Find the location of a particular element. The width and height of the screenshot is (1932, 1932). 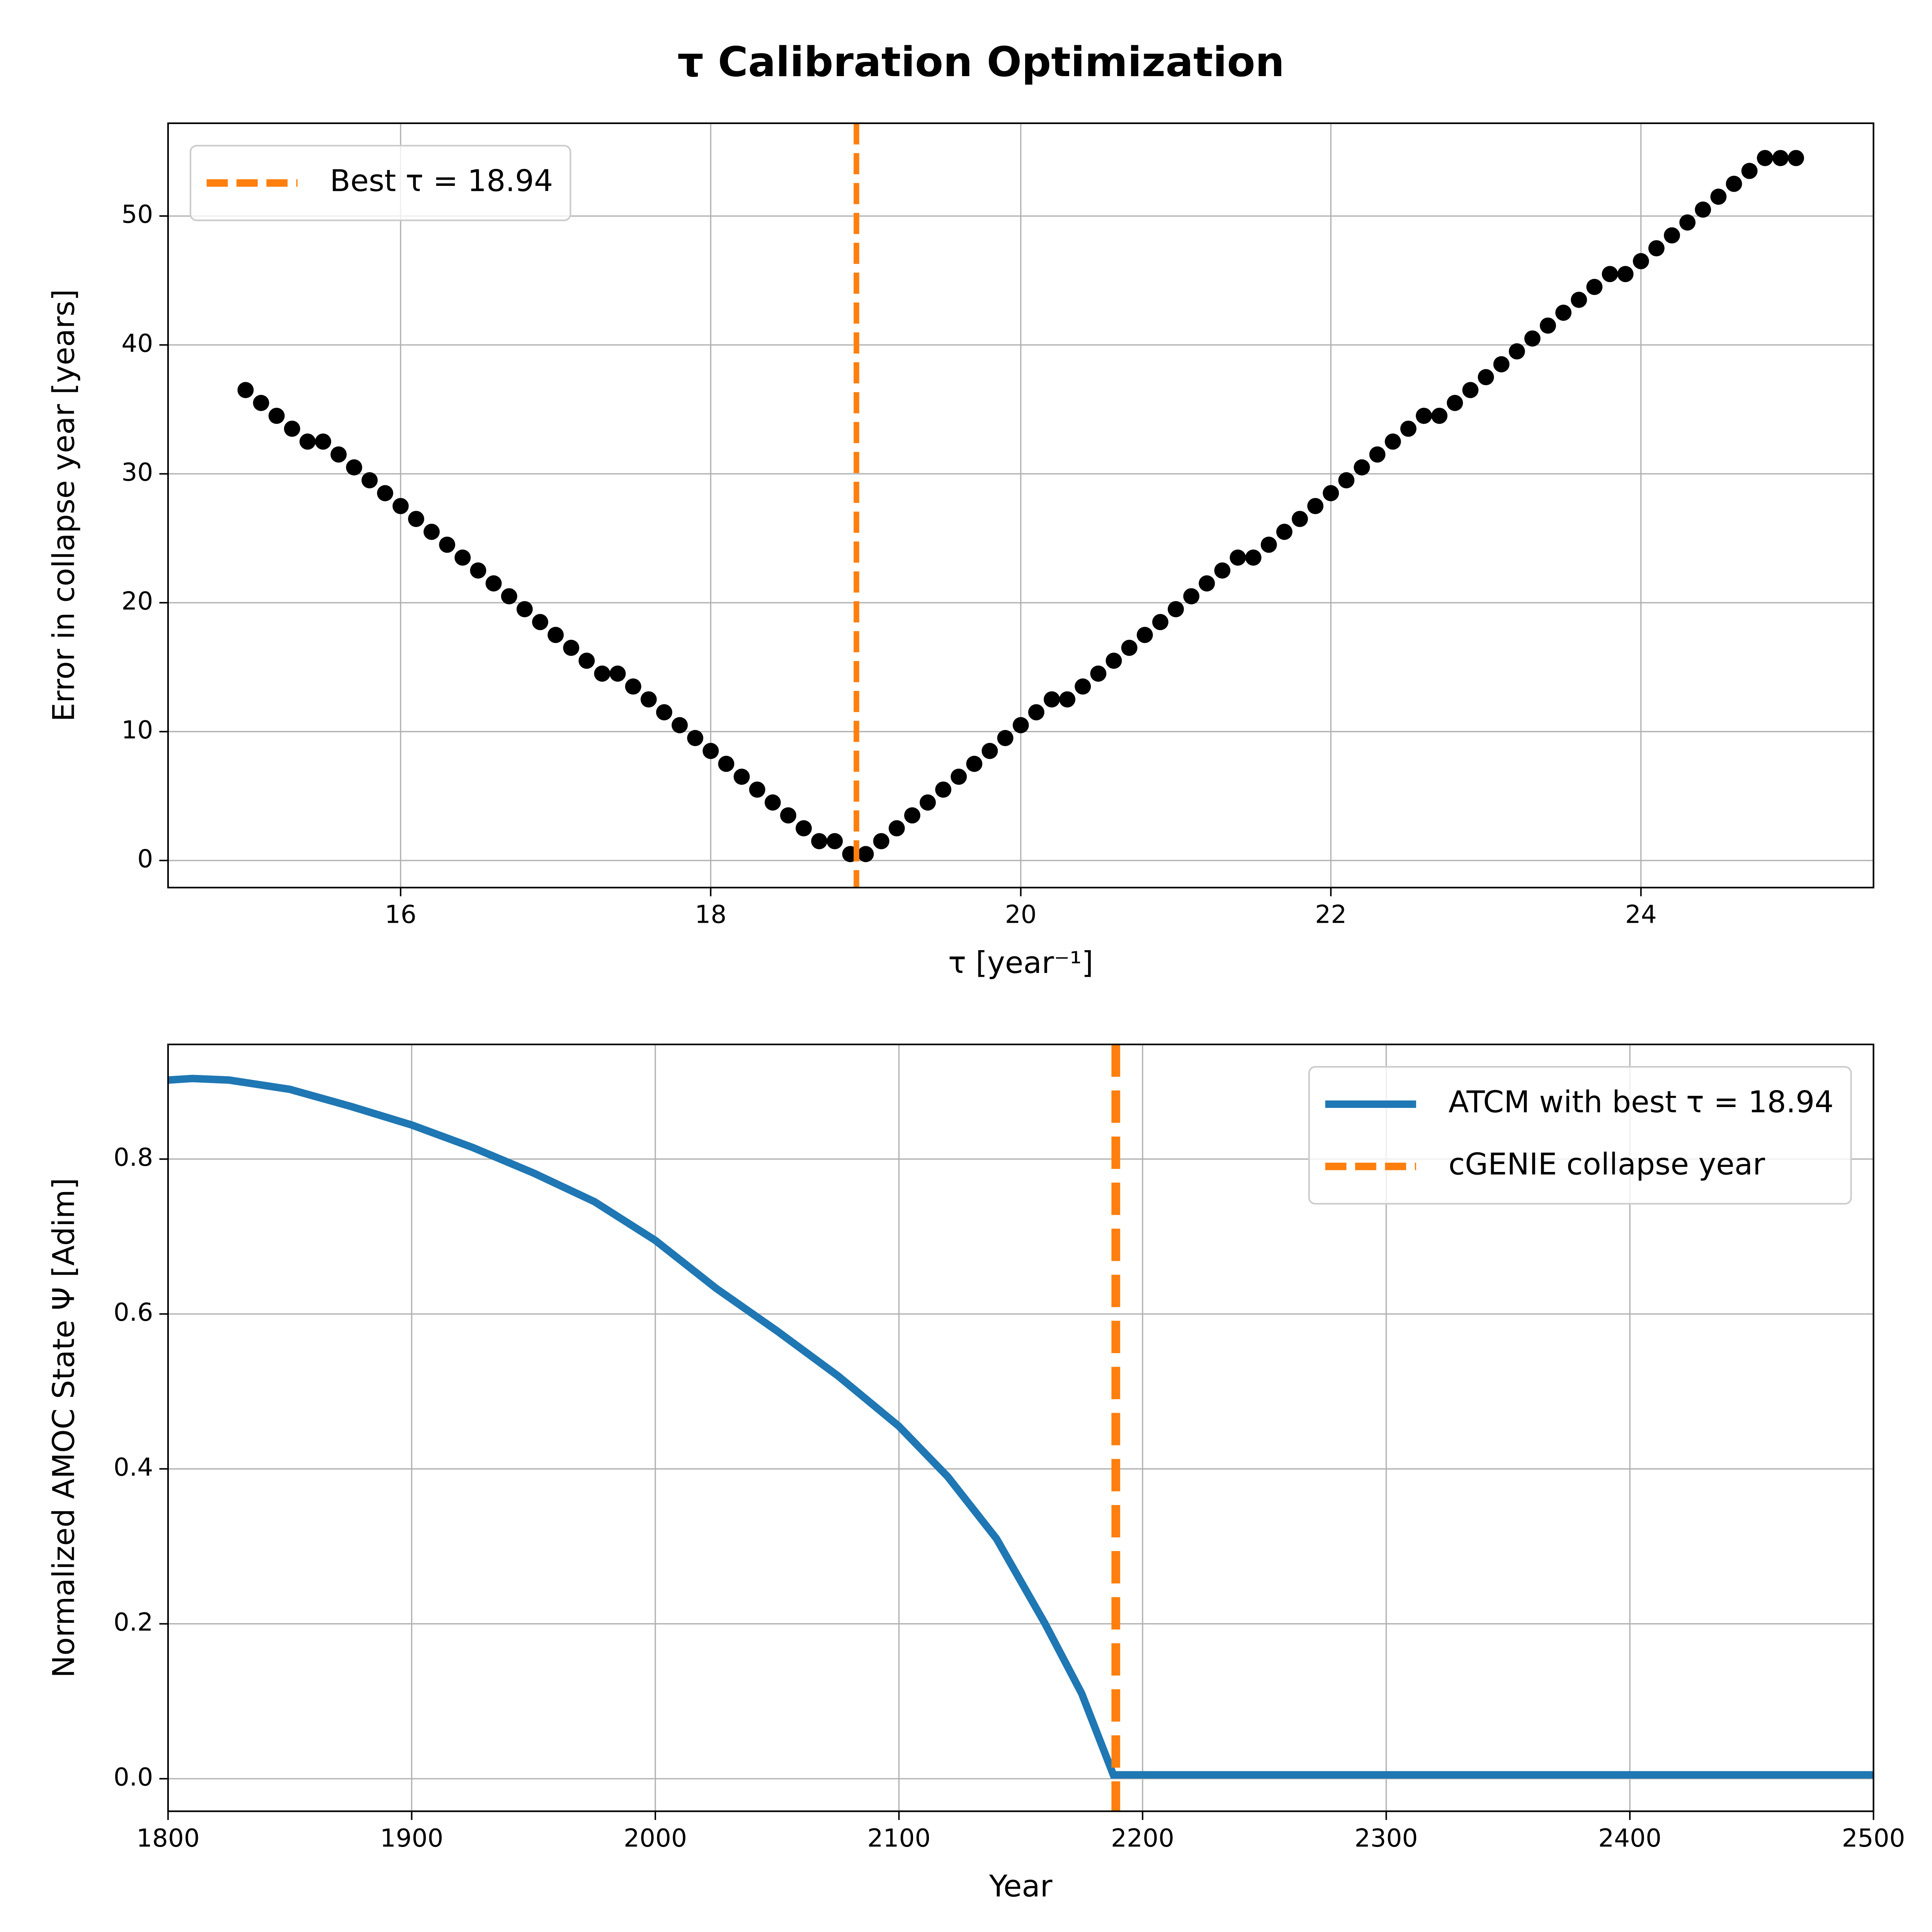

y-tick-label: 0.6 is located at coordinates (134, 1312).